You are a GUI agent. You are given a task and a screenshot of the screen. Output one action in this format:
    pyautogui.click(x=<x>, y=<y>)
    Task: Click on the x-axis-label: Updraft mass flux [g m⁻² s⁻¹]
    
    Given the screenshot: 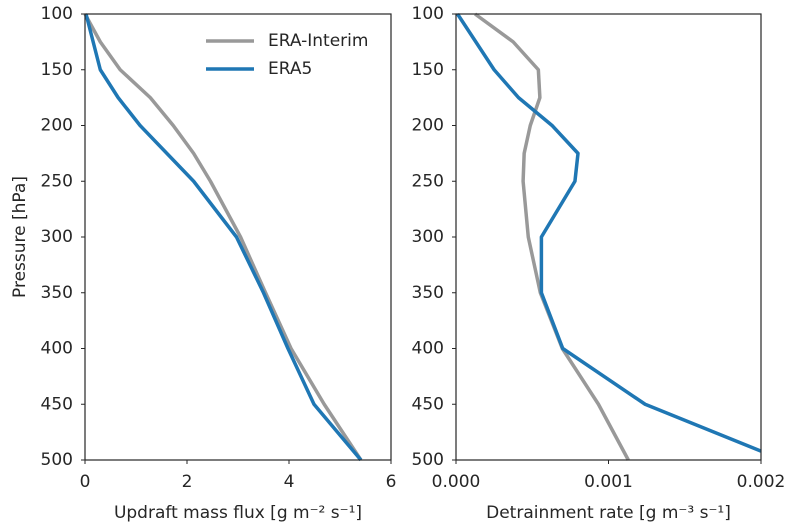 What is the action you would take?
    pyautogui.click(x=238, y=513)
    